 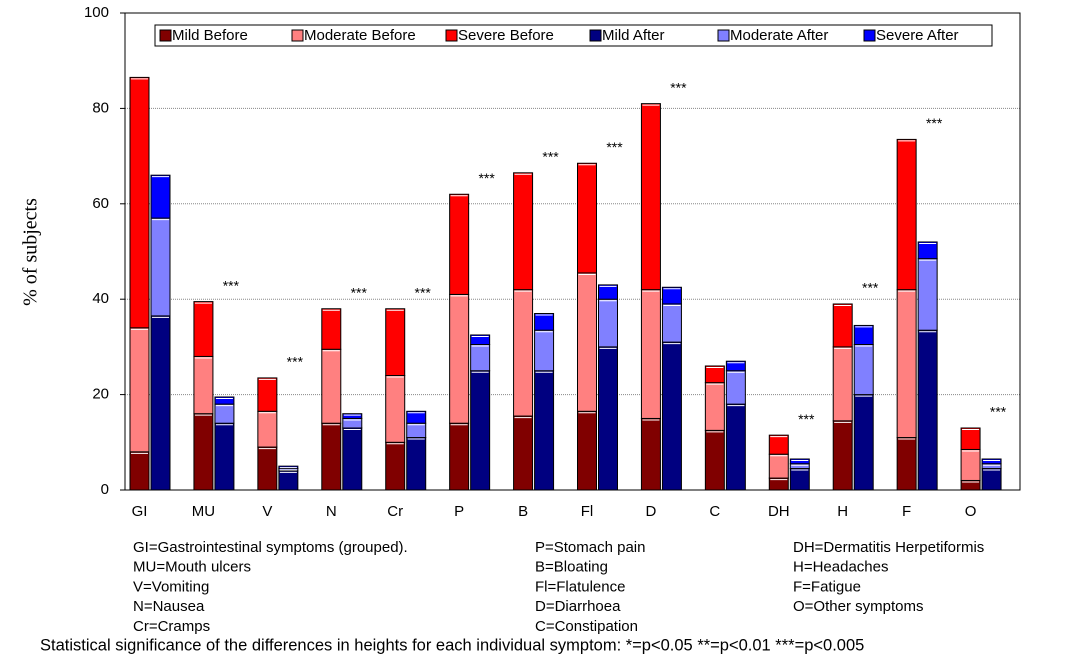 What do you see at coordinates (267, 511) in the screenshot?
I see `x-tick-label: V` at bounding box center [267, 511].